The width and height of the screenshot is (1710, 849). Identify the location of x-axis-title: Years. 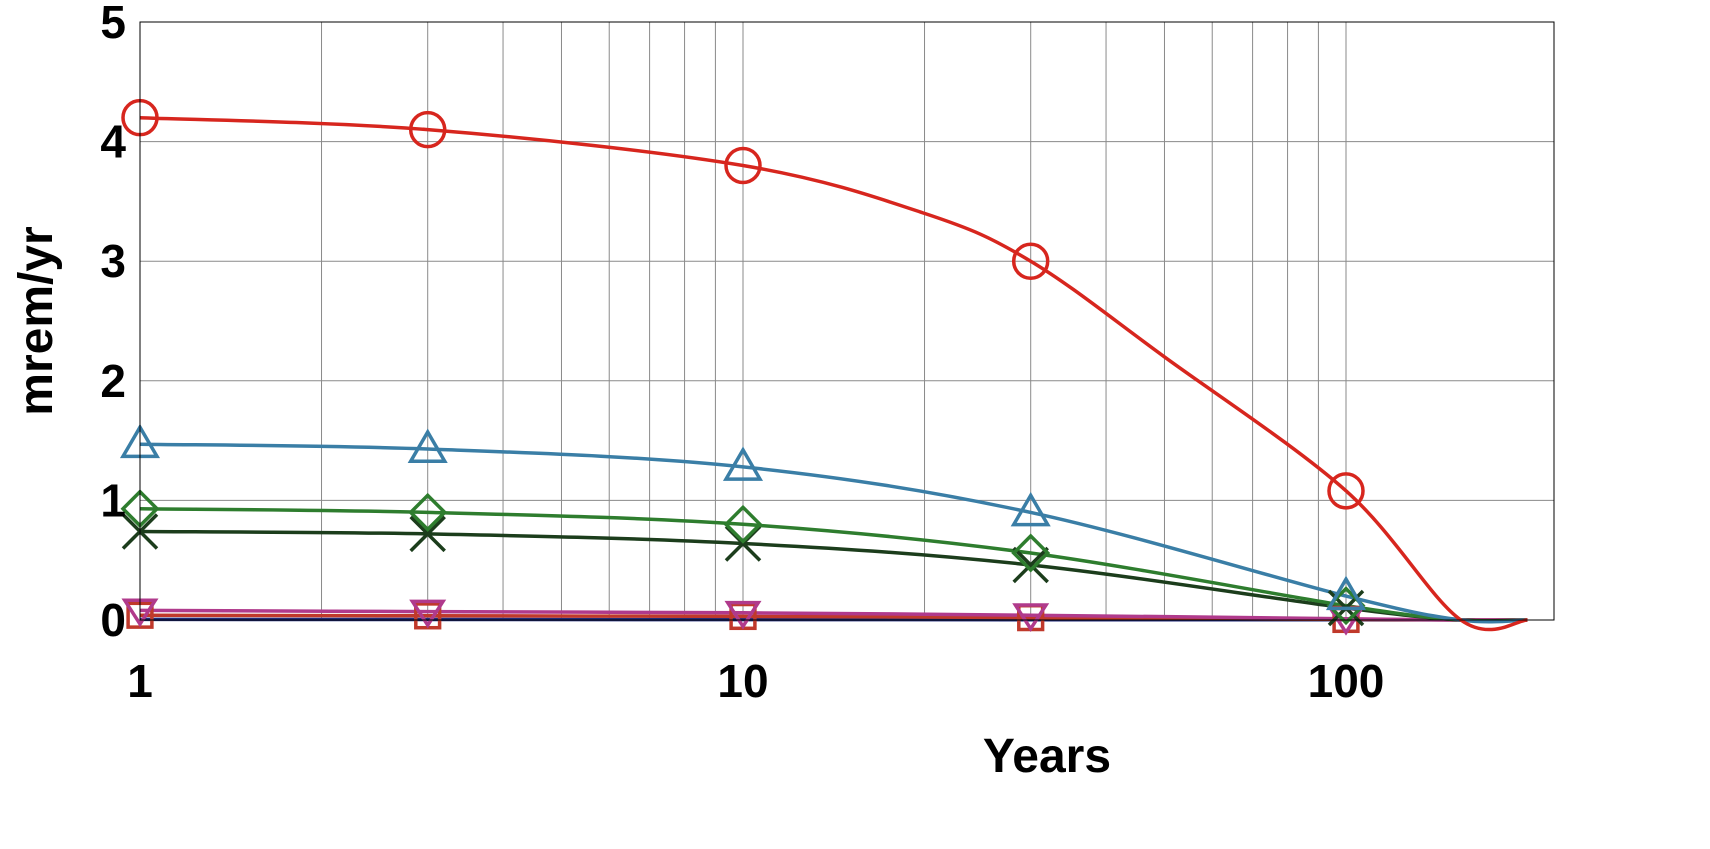
(1047, 756).